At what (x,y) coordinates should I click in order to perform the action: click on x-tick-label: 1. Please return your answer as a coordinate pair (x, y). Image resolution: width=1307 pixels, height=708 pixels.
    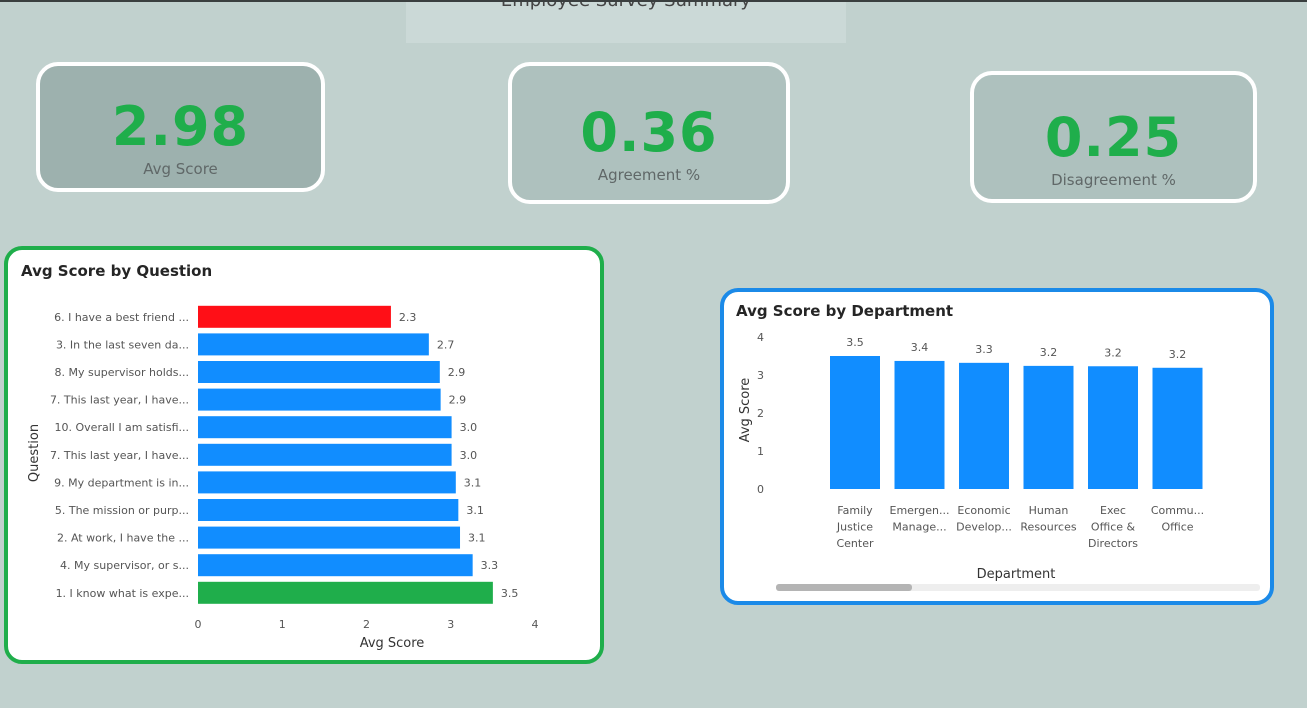
    Looking at the image, I should click on (282, 624).